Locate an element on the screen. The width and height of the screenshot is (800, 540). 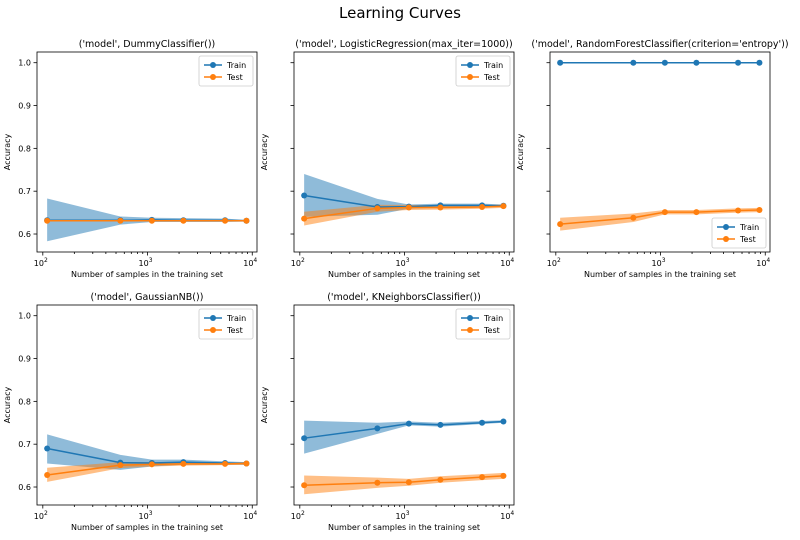
band-train is located at coordinates (147, 452).